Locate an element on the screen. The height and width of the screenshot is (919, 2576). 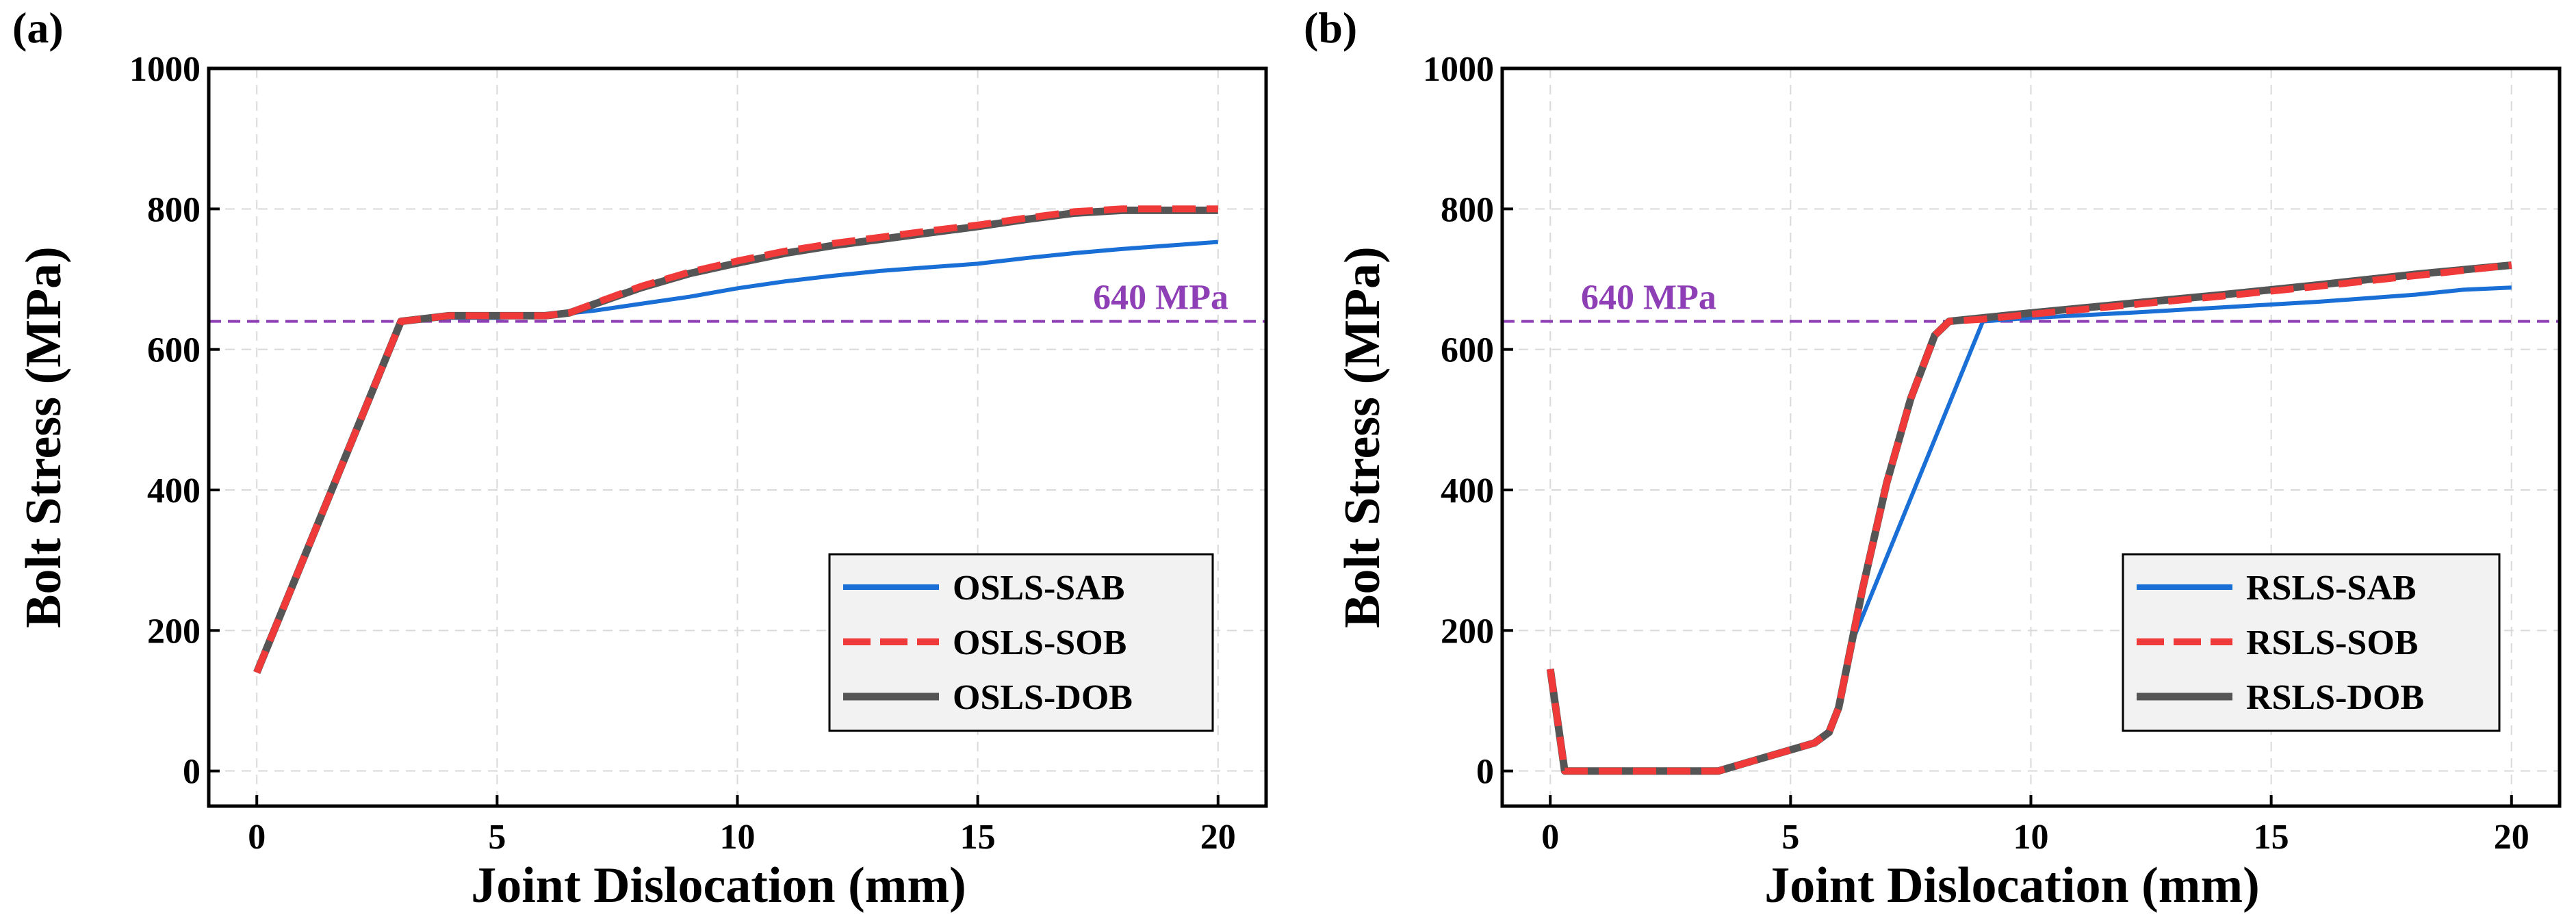
legend-label: OSLS-SAB is located at coordinates (1038, 588).